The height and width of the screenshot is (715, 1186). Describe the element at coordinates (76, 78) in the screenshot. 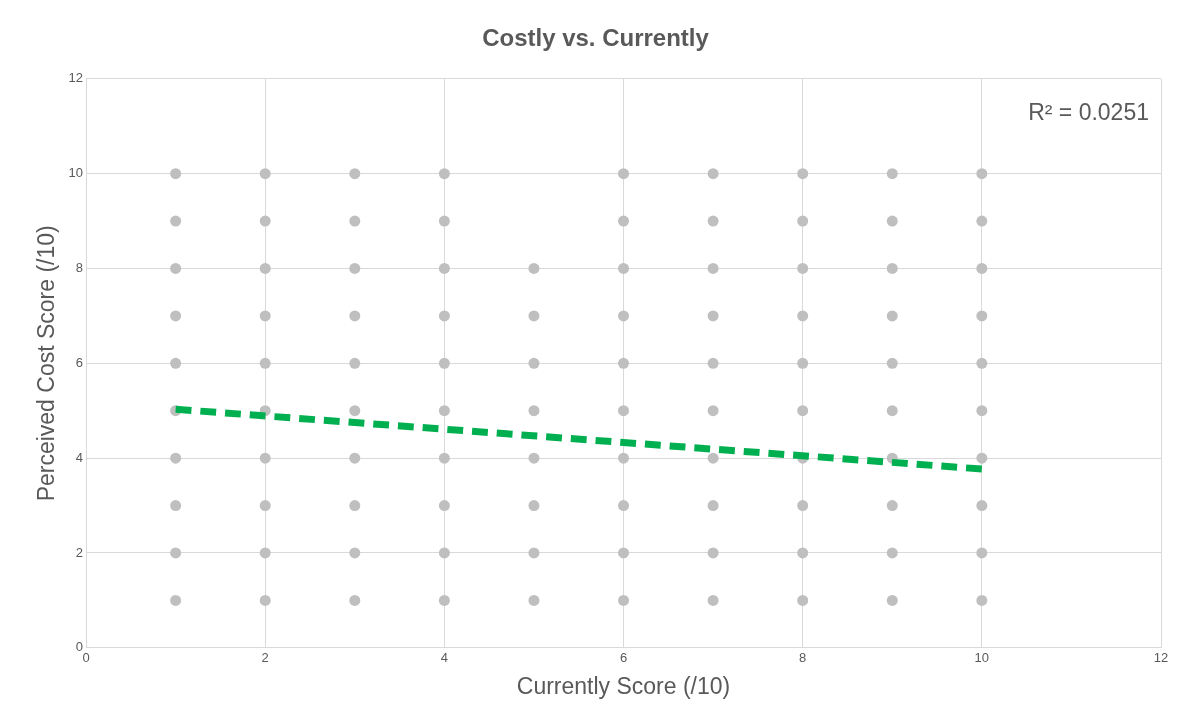

I see `y-tick-label: 12` at that location.